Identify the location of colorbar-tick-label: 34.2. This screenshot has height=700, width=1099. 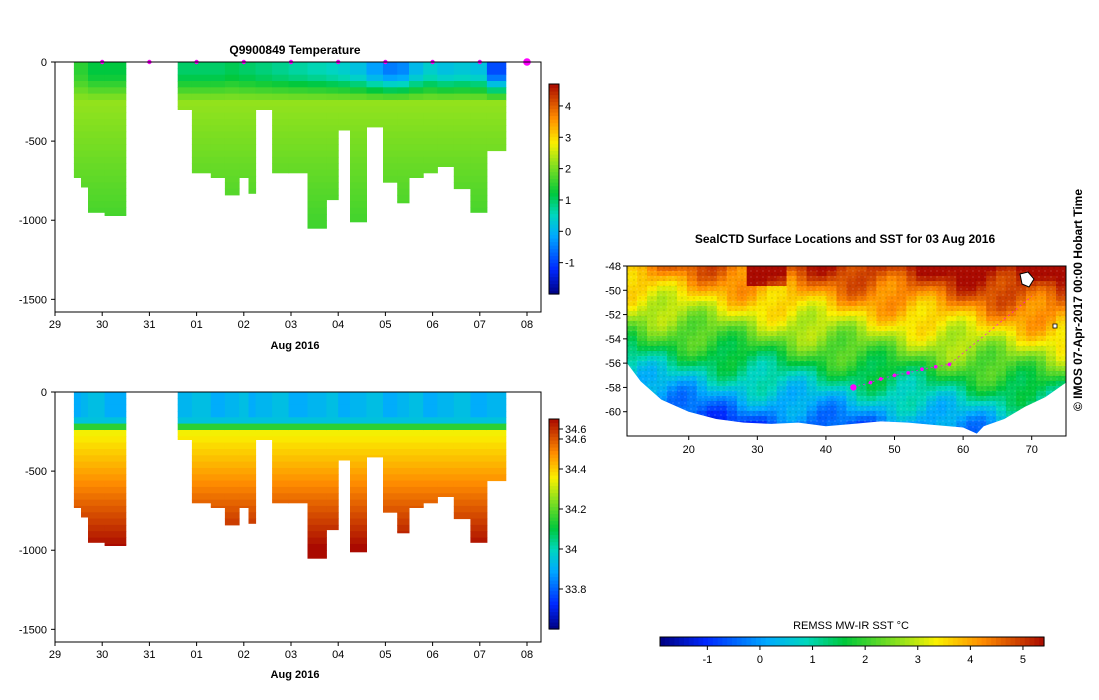
(575, 510).